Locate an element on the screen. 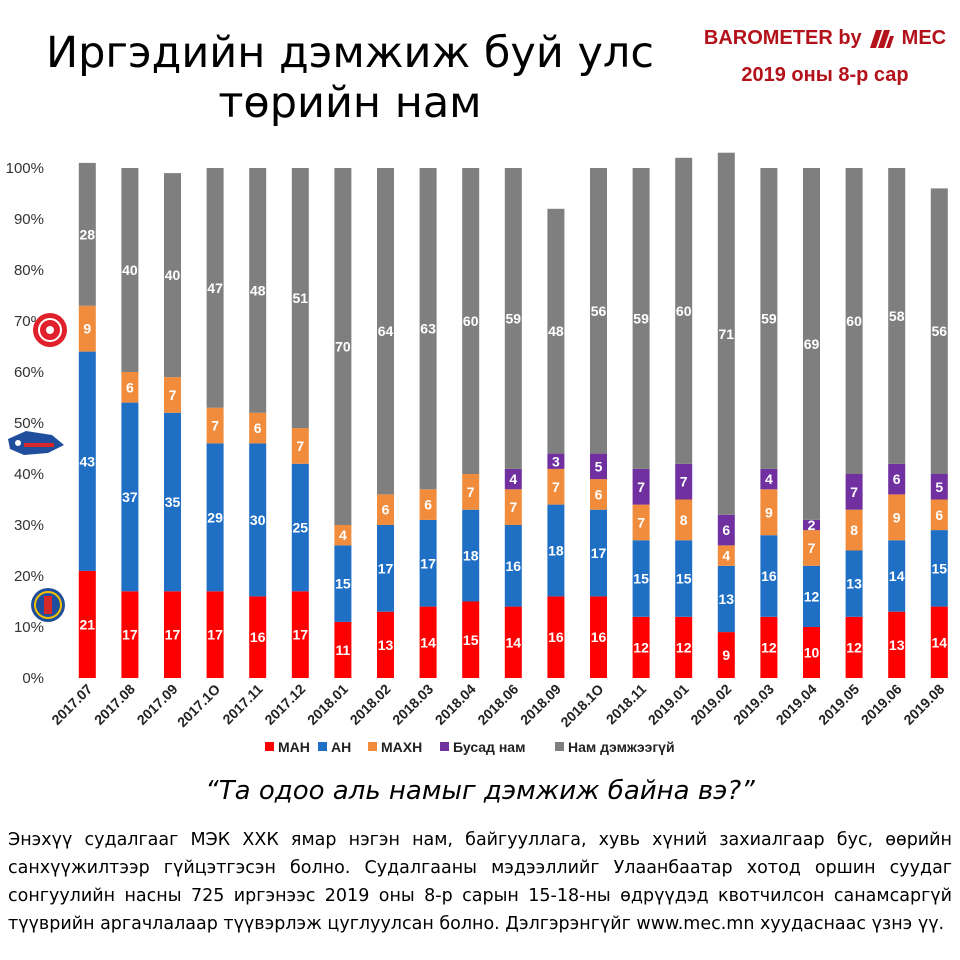  data-label: 47 is located at coordinates (215, 288).